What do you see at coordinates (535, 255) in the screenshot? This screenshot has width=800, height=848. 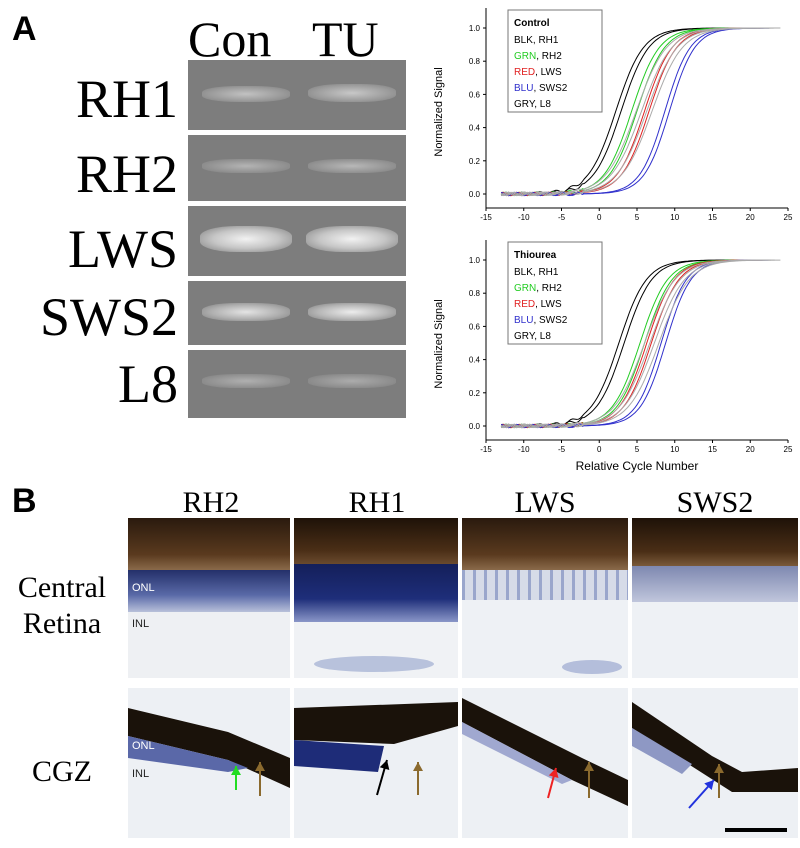 I see `legend-title: Thiourea` at bounding box center [535, 255].